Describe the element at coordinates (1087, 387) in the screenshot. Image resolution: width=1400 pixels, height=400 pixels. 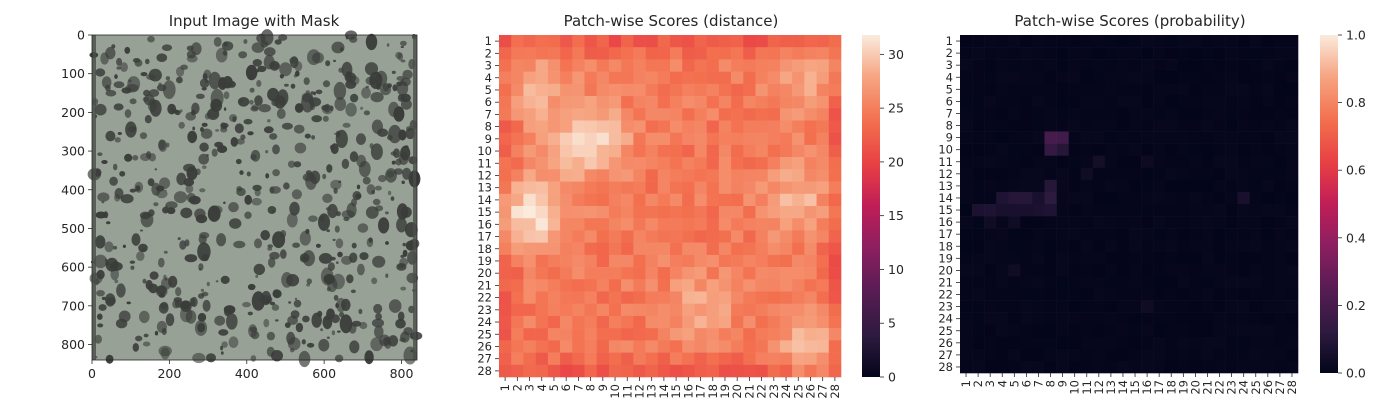
I see `x-tick-label: 11` at that location.